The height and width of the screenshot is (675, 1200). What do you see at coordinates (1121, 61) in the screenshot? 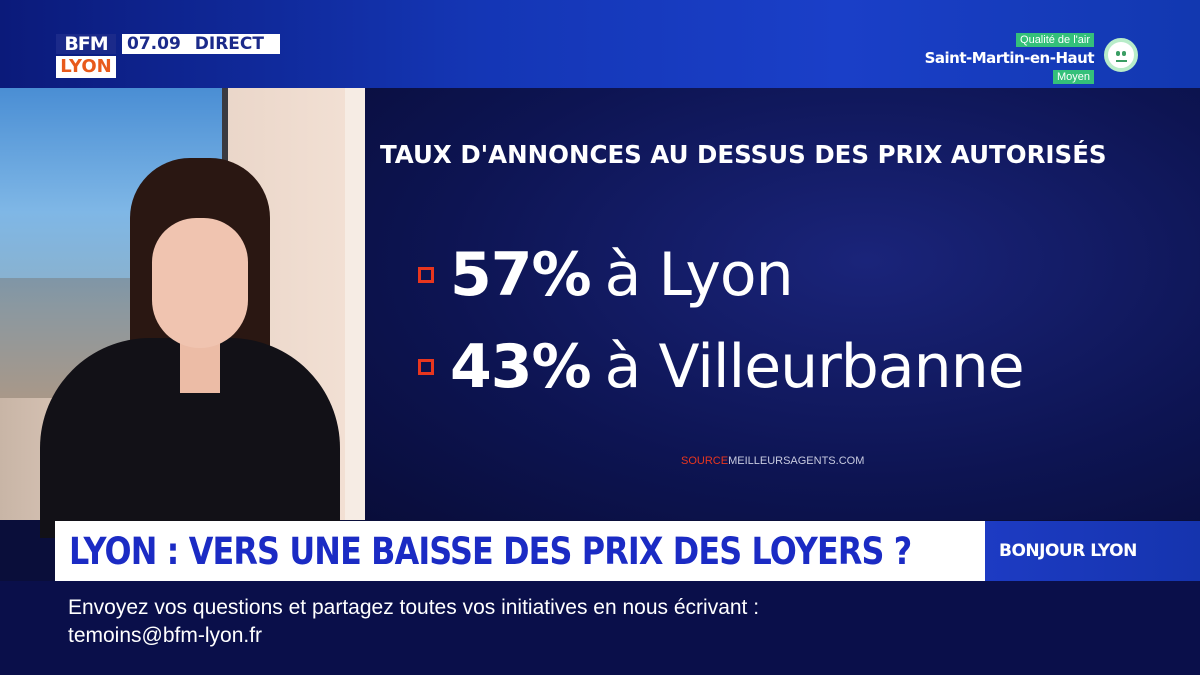
I see `face-mouth` at bounding box center [1121, 61].